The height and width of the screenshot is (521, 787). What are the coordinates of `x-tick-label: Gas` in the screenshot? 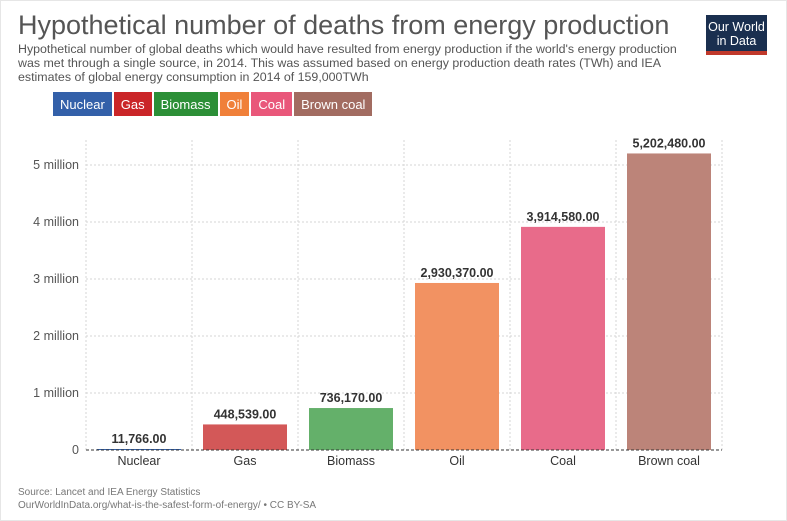 It's located at (245, 461).